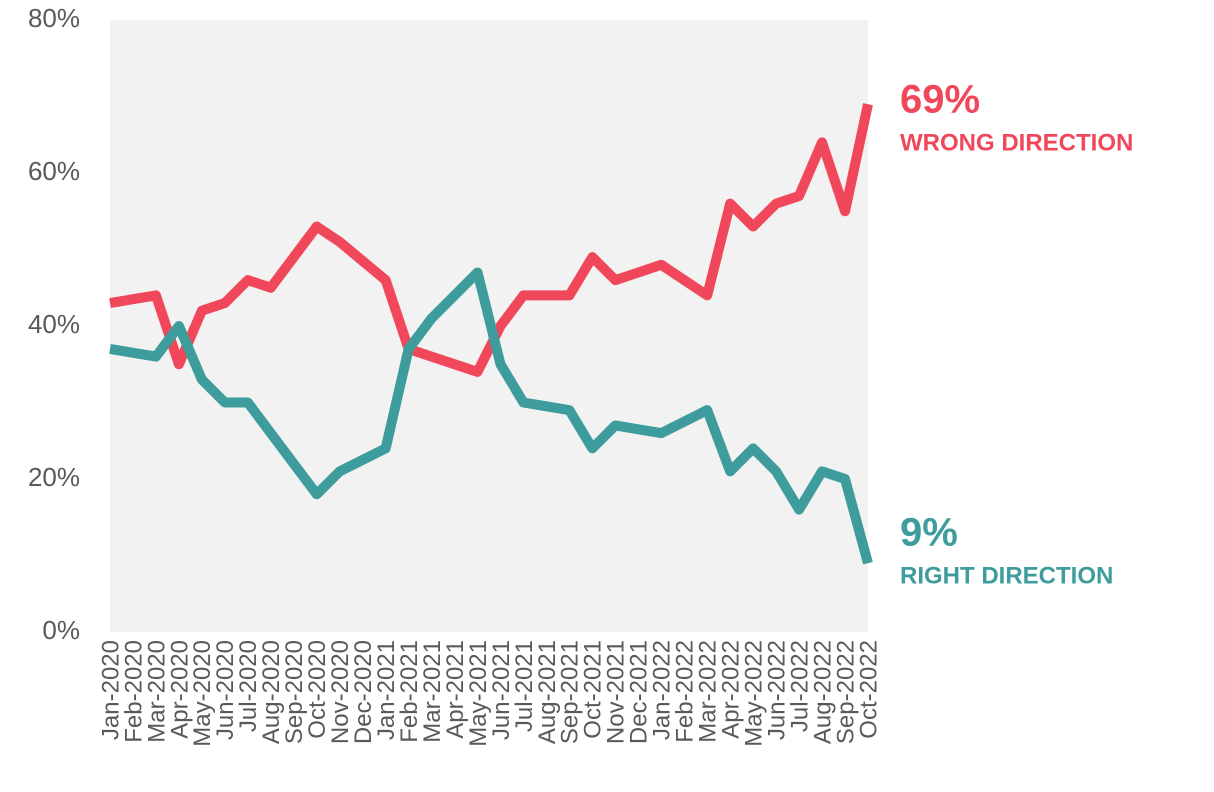 The image size is (1214, 792). I want to click on x-tick-label: Jul-2022, so click(799, 686).